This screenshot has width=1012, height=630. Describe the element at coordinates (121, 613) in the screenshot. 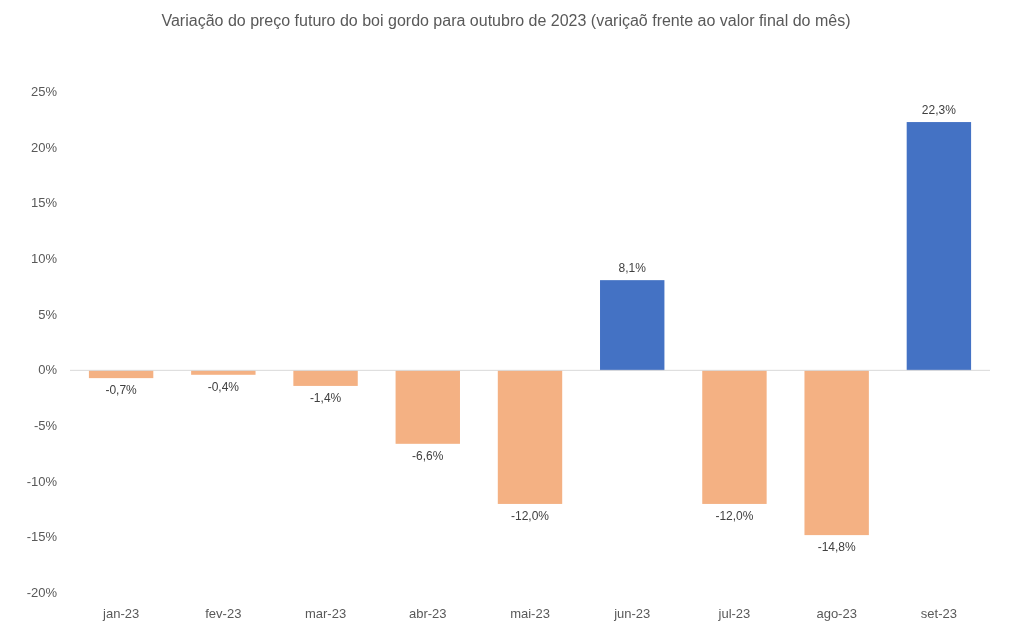

I see `x-tick-label: jan-23` at that location.